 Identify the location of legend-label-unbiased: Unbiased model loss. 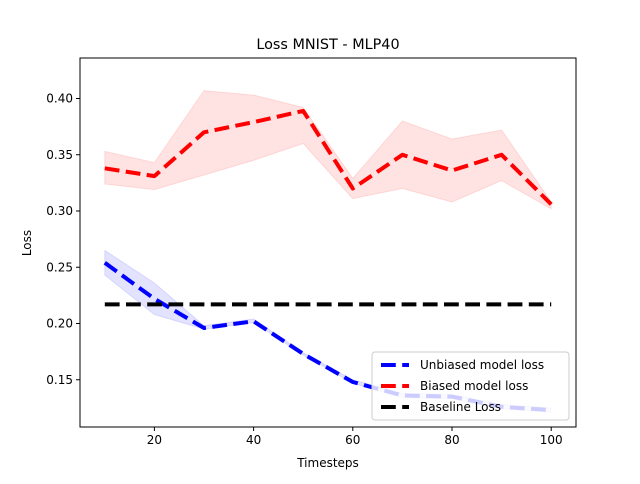
(482, 365).